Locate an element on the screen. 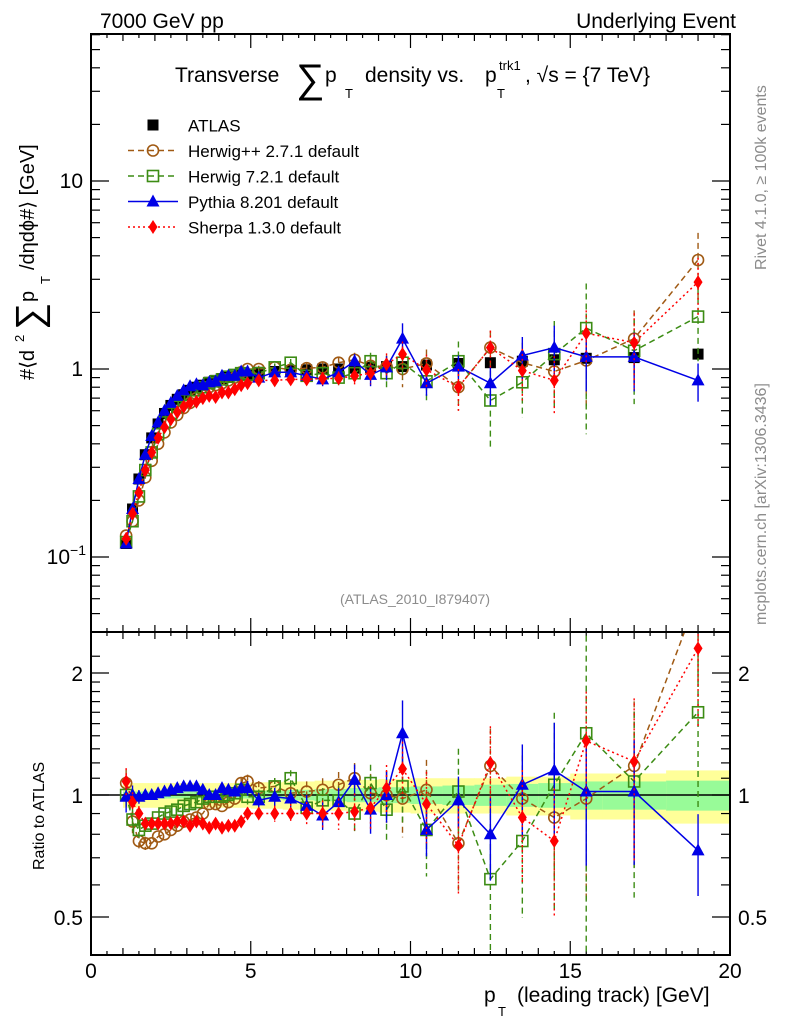 The height and width of the screenshot is (1024, 786). ratio-y-tick-label-left: 1 is located at coordinates (77, 796).